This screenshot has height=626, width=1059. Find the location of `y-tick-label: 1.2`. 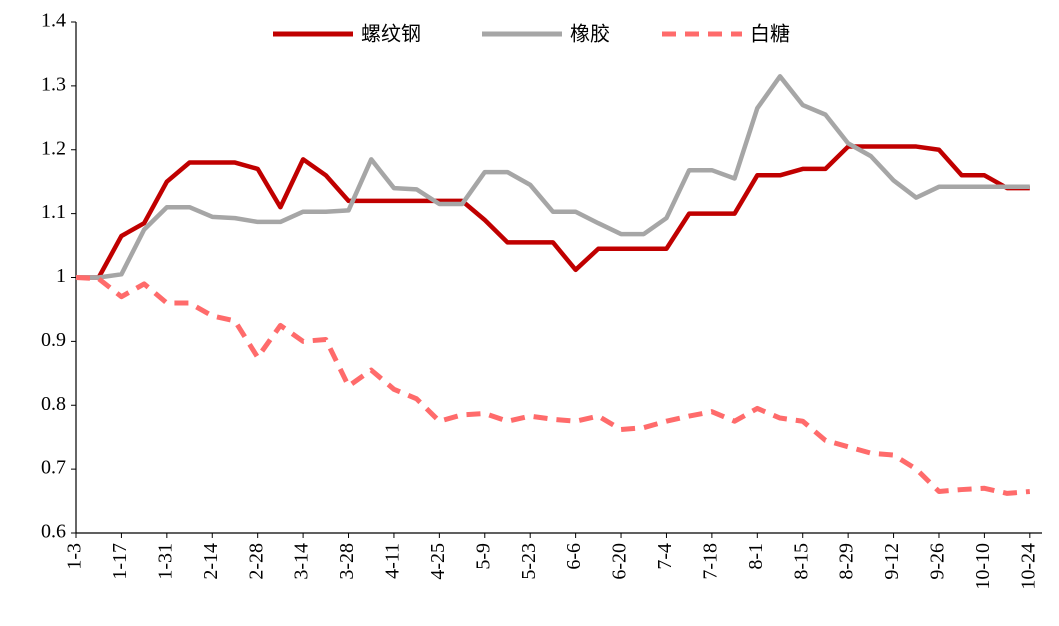

y-tick-label: 1.2 is located at coordinates (53, 148).